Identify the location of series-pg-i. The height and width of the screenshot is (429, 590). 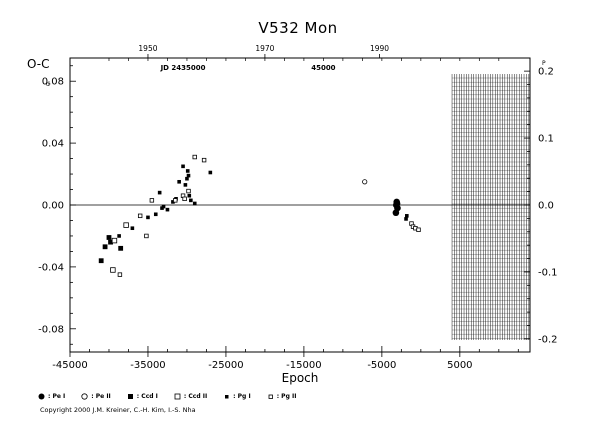
(263, 201).